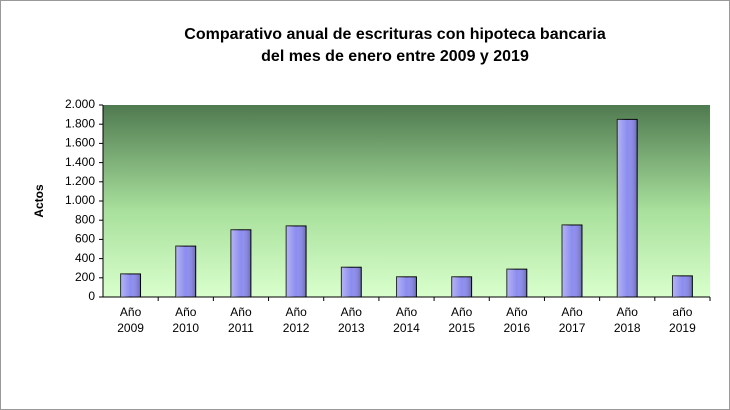 Image resolution: width=730 pixels, height=410 pixels. Describe the element at coordinates (241, 320) in the screenshot. I see `x-tick-label: Año 2011` at that location.